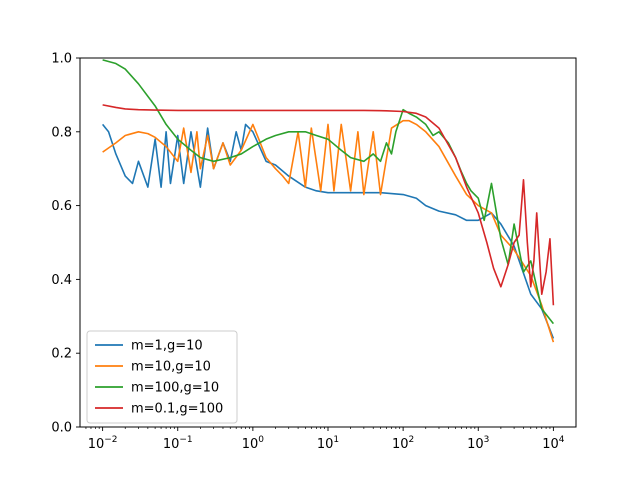  I want to click on x-tick-label: 10¹, so click(328, 443).